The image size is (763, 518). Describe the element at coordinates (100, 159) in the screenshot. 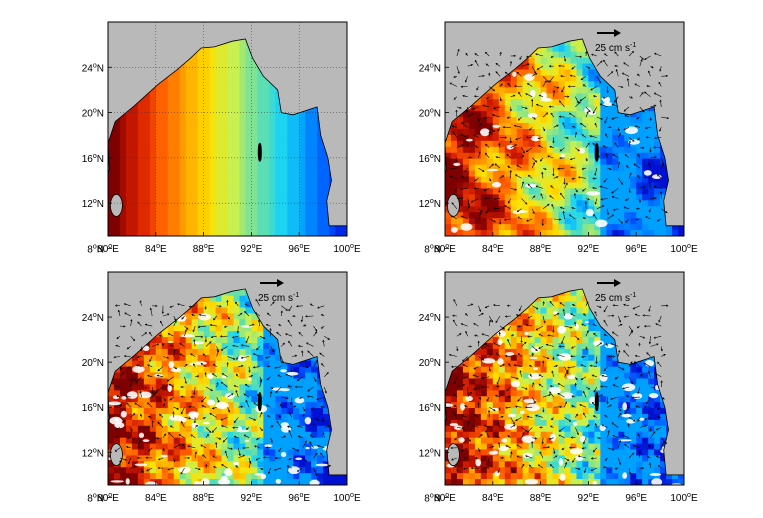

I see `hemisphere-letter: N` at that location.